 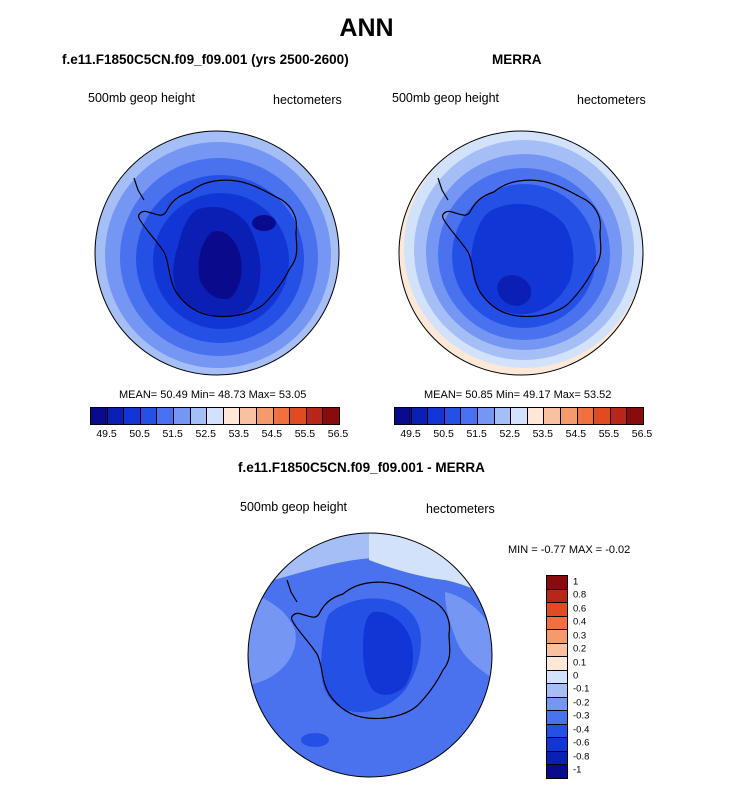 What do you see at coordinates (581, 730) in the screenshot?
I see `colorbar-label: -0.4` at bounding box center [581, 730].